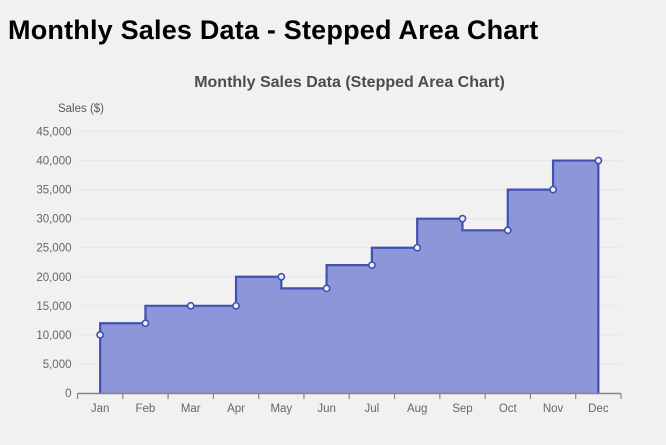 This screenshot has width=666, height=445. Describe the element at coordinates (53, 249) in the screenshot. I see `y-tick-label: 25,000` at that location.